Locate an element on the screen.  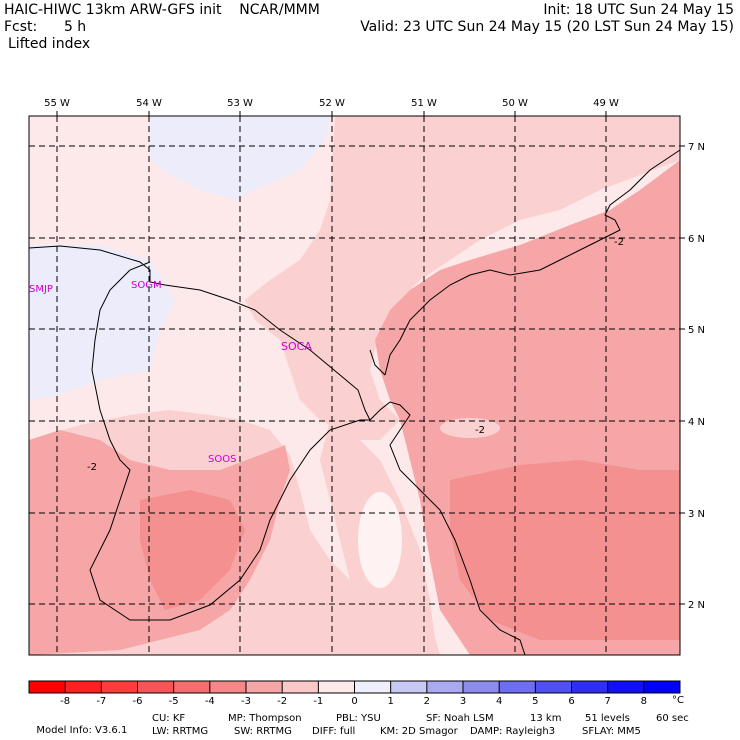
colorbar-tick-label: 8 is located at coordinates (644, 701).